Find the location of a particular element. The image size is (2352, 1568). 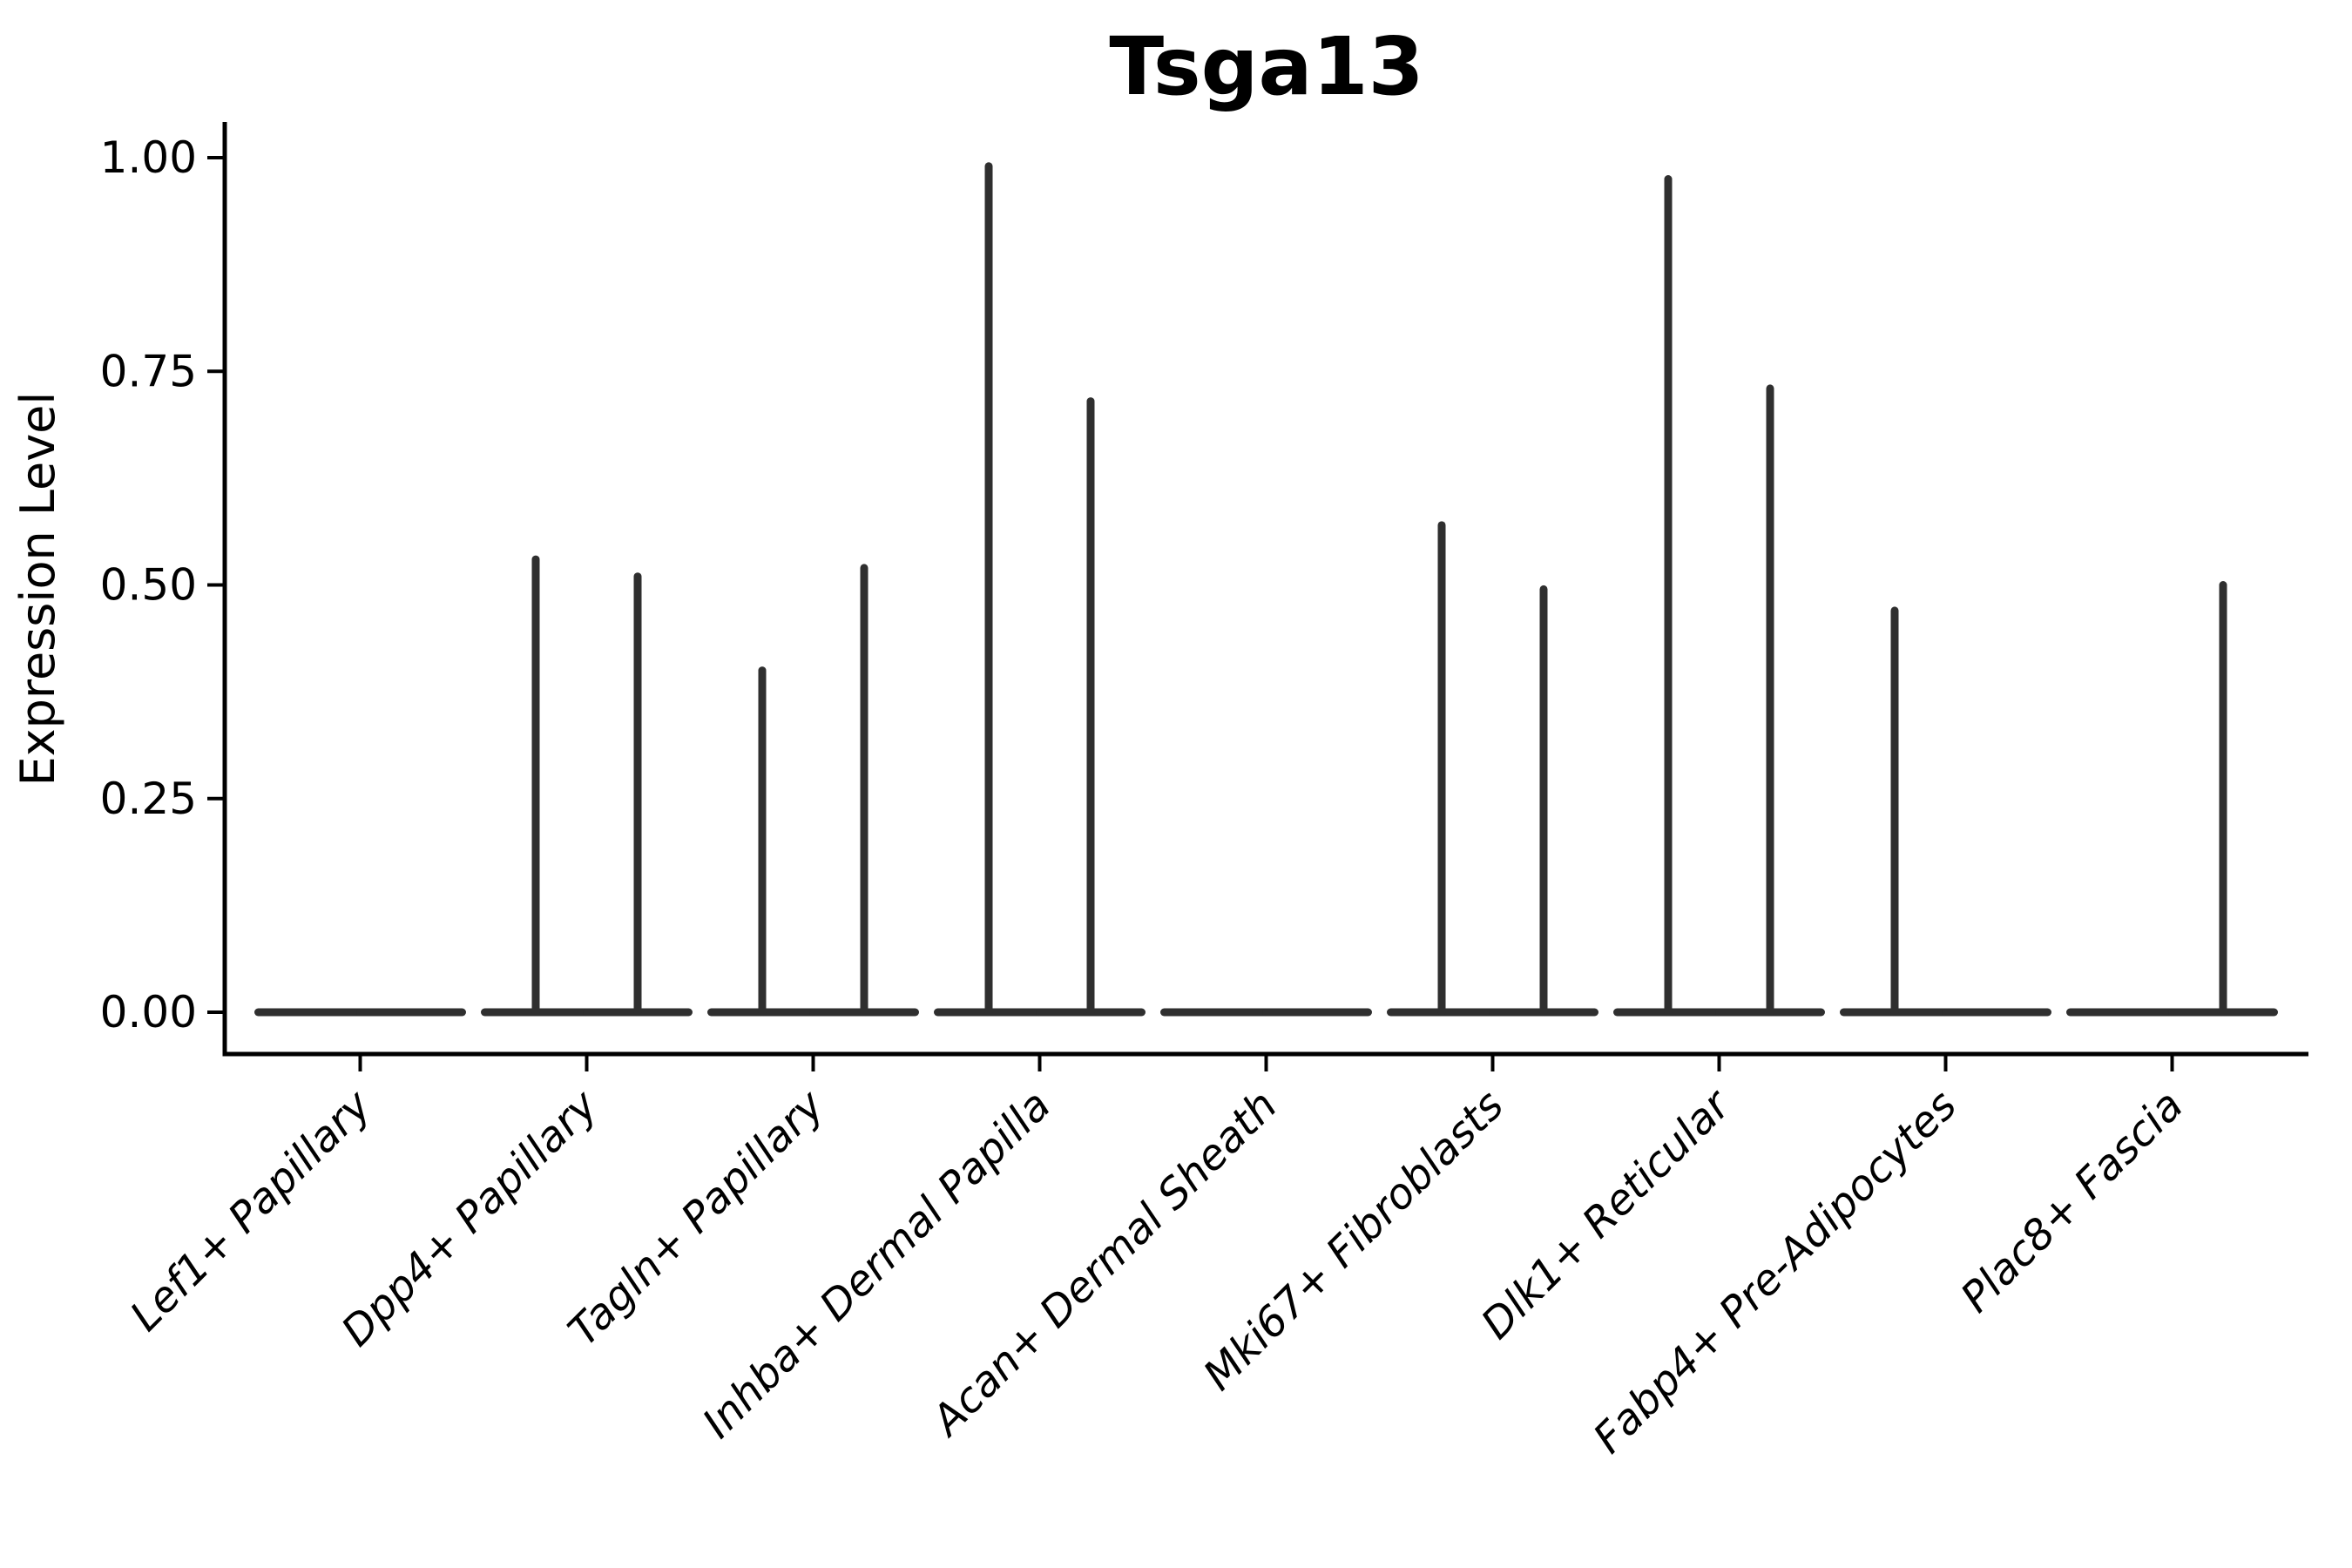

y-tick-label: 0.00 is located at coordinates (148, 1012).